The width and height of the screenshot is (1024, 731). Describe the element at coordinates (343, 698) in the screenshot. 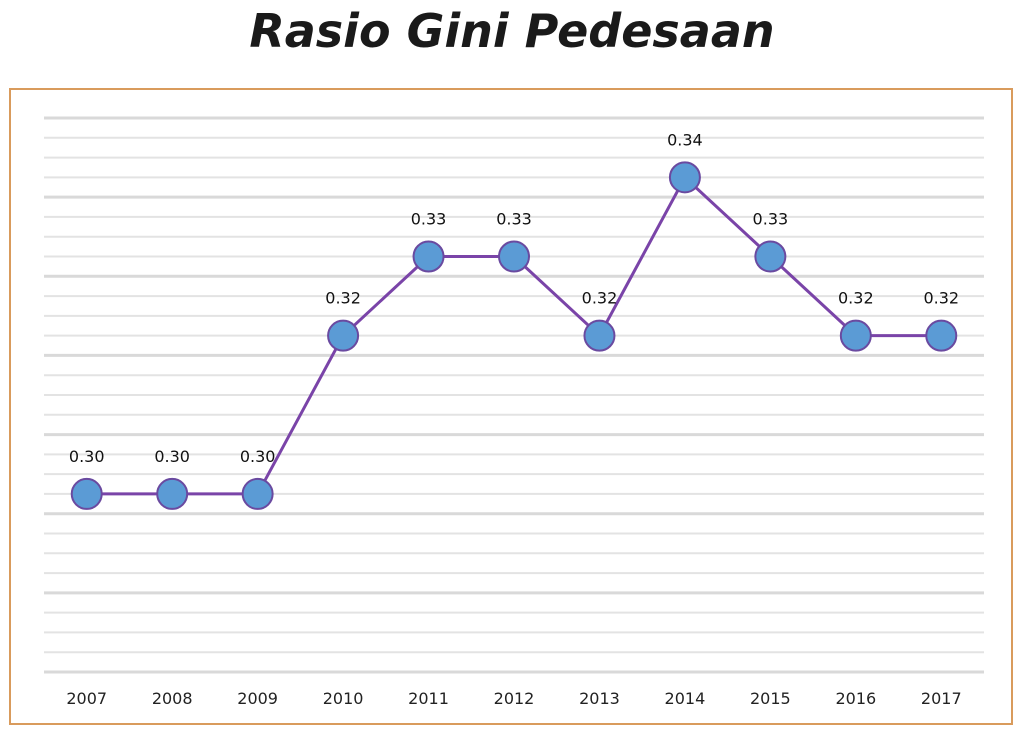

I see `x-tick-label: 2010` at that location.